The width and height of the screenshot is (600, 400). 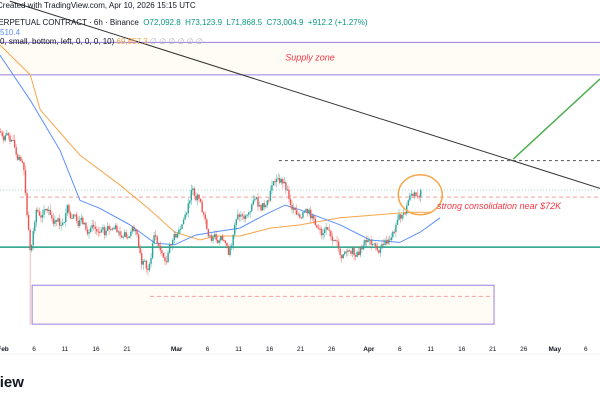 I want to click on x-tick-label: 26, so click(x=332, y=349).